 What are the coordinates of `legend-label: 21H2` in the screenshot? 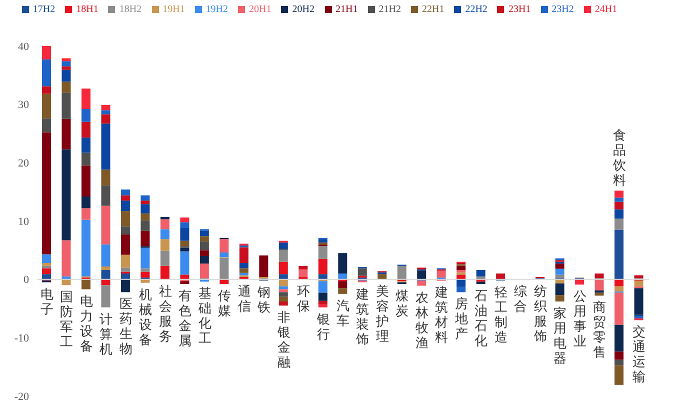 It's located at (389, 9).